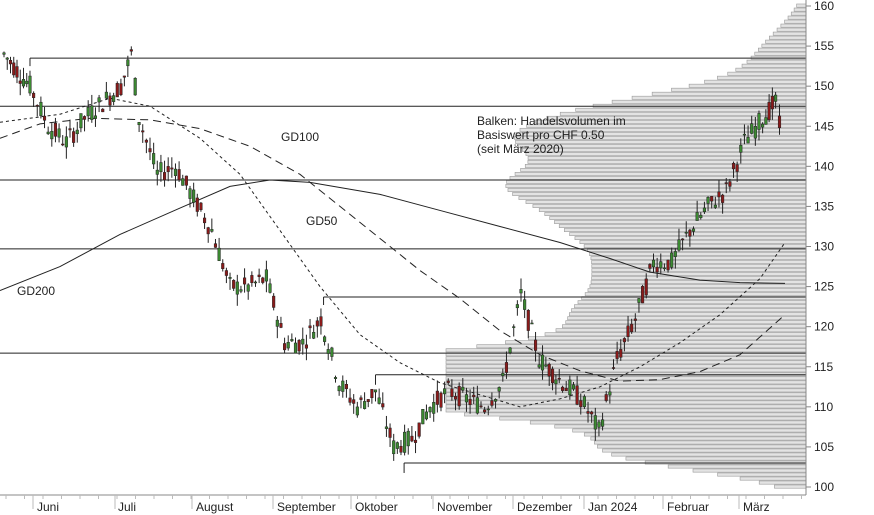 The image size is (874, 515). I want to click on ma-label-gd200: GD200, so click(36, 291).